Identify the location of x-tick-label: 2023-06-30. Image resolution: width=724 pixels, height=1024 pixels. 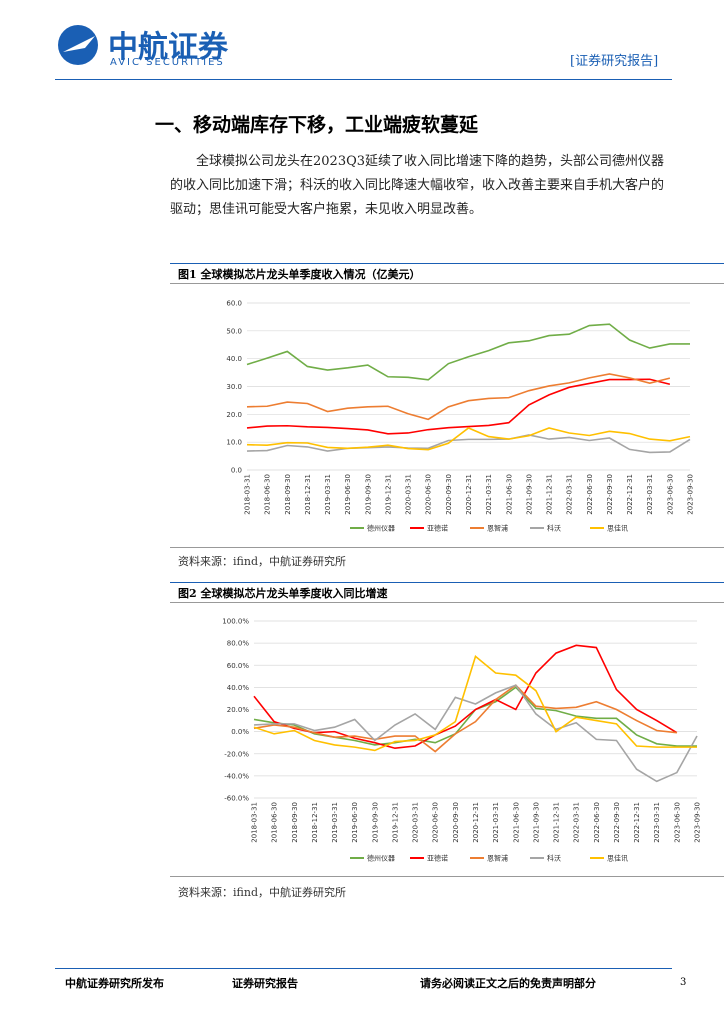
(670, 494).